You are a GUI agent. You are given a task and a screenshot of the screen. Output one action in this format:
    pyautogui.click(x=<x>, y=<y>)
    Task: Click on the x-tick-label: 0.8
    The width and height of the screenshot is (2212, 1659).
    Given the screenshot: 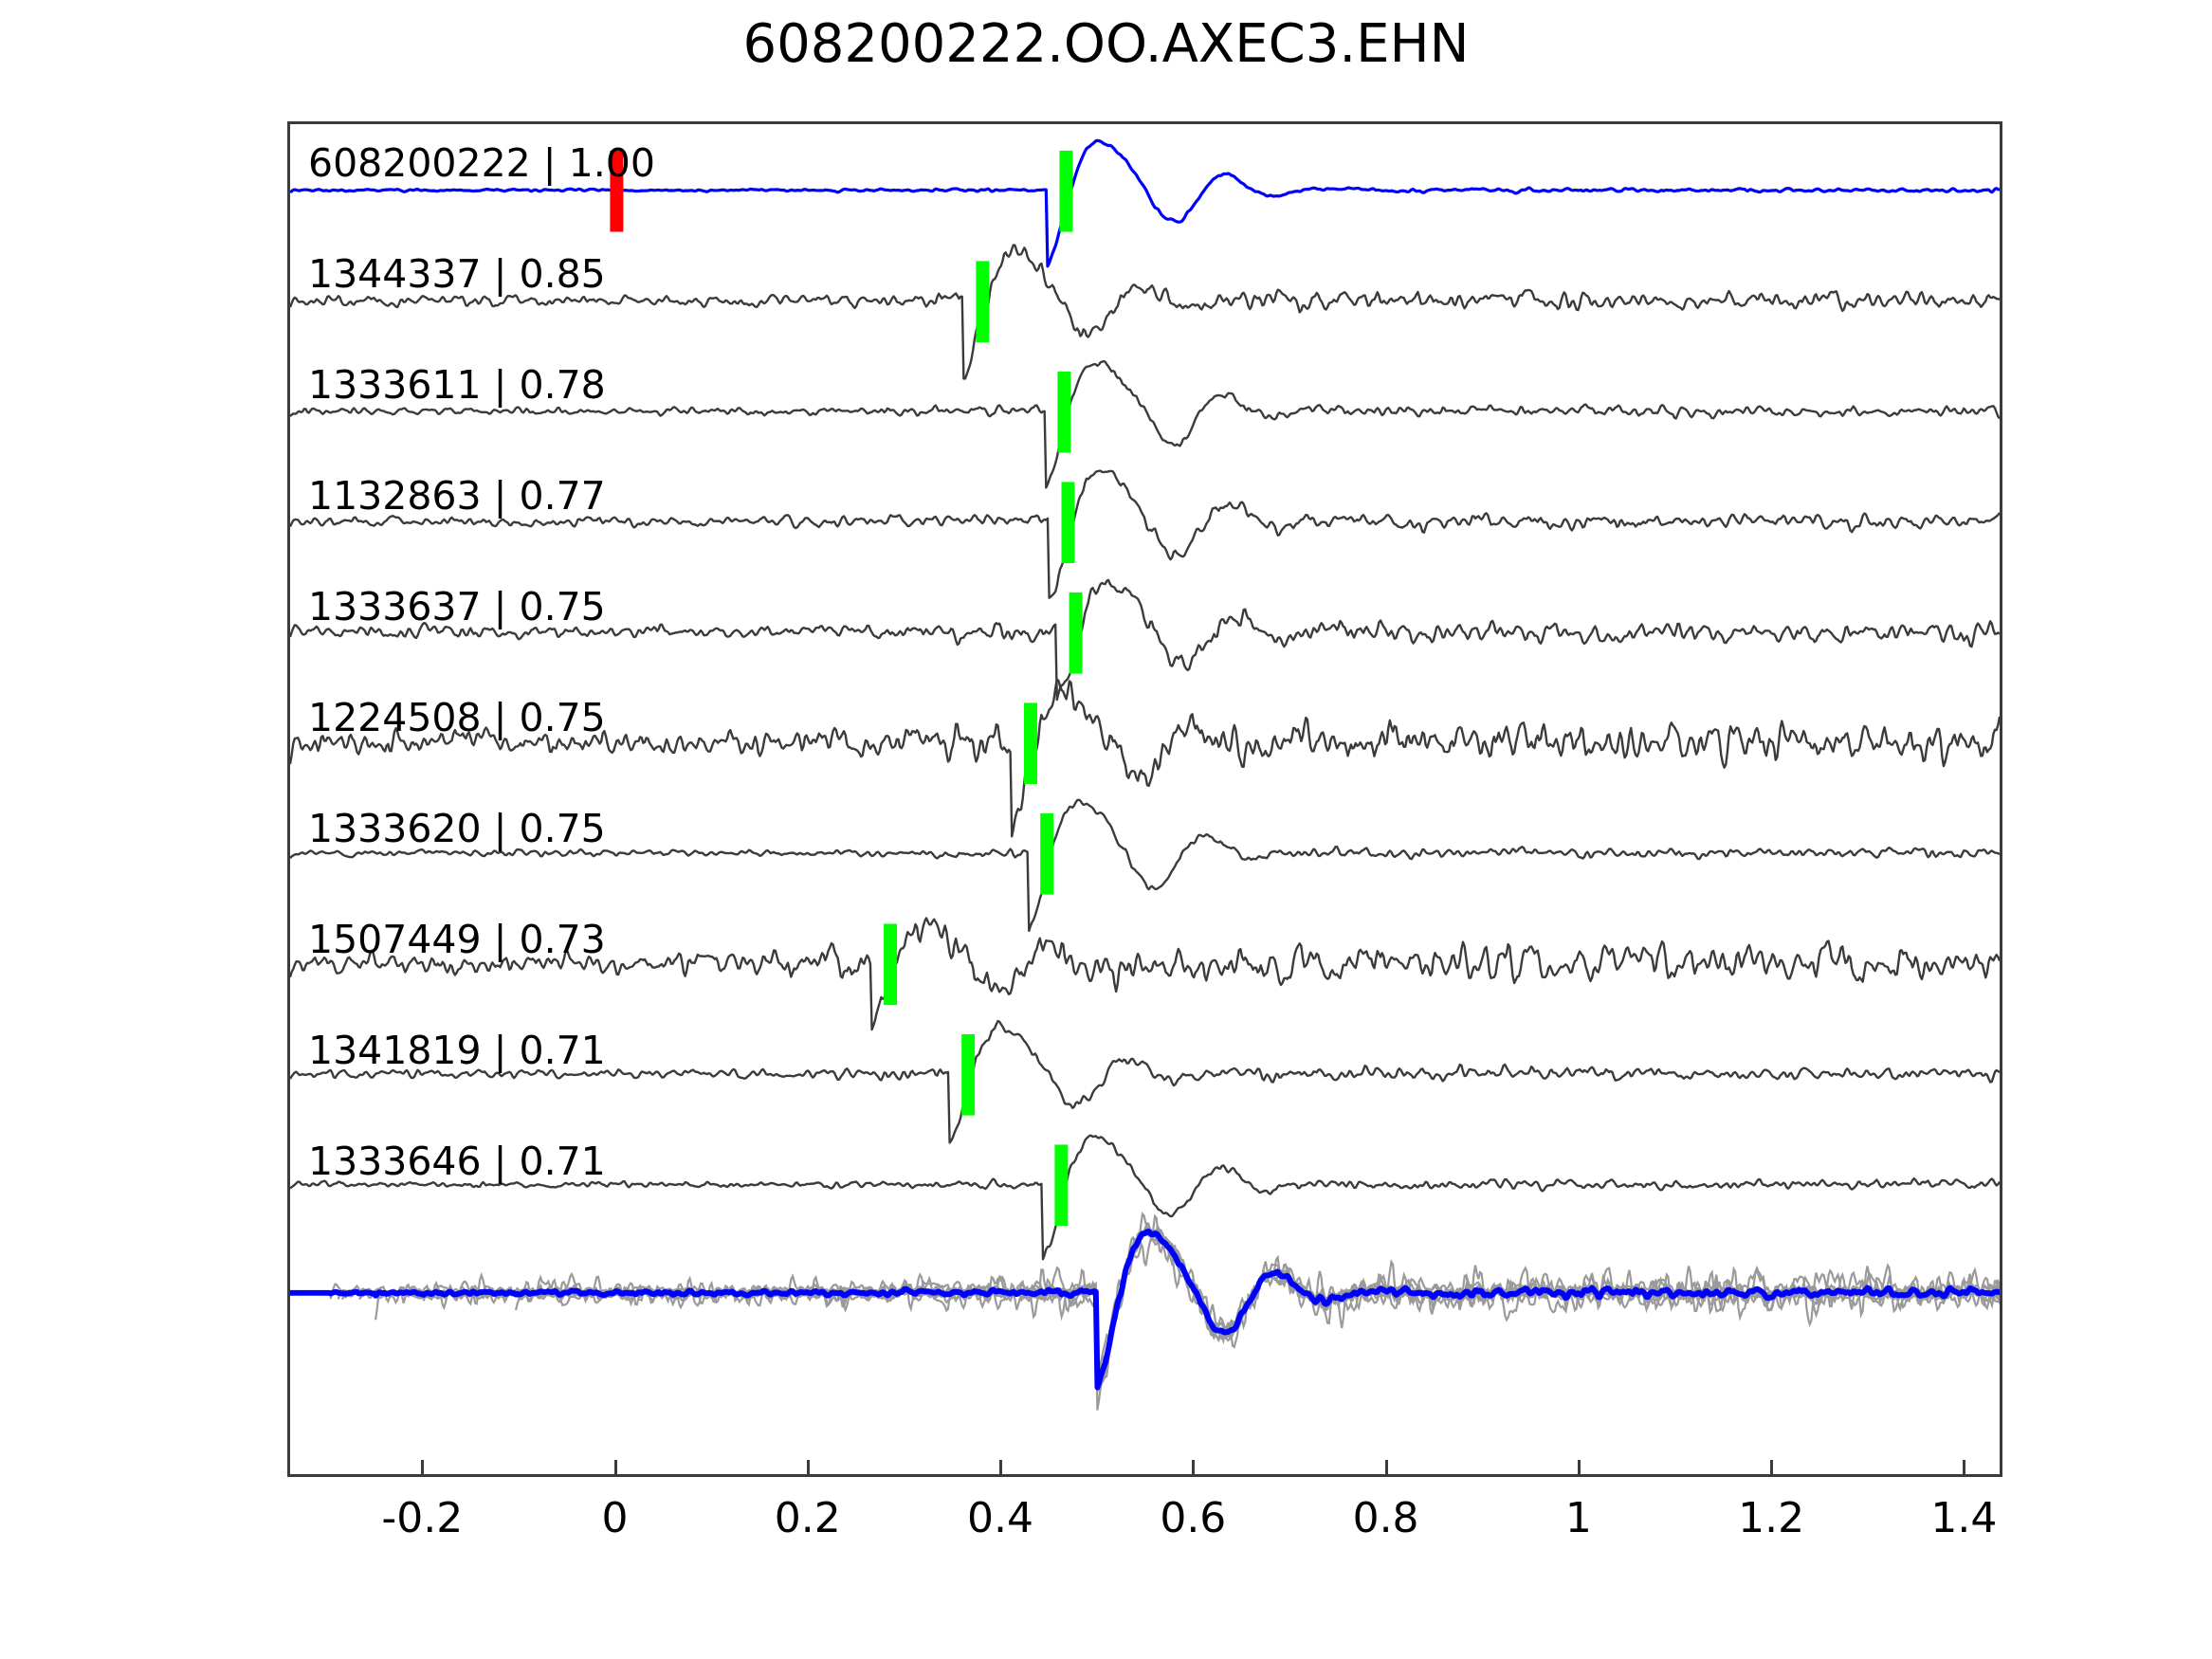 What is the action you would take?
    pyautogui.click(x=1385, y=1518)
    